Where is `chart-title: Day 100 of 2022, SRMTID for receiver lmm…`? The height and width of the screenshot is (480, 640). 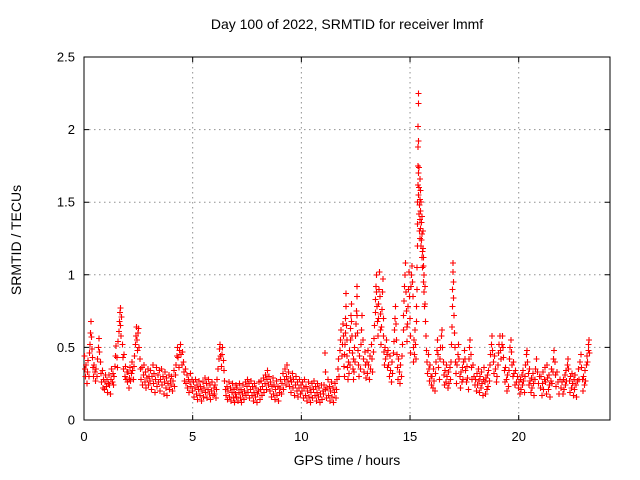
chart-title: Day 100 of 2022, SRMTID for receiver lmm… is located at coordinates (347, 24).